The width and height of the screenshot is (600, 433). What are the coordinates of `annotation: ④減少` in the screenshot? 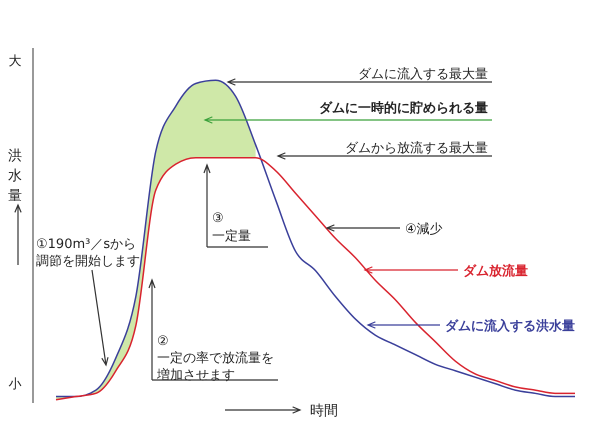 It's located at (424, 229).